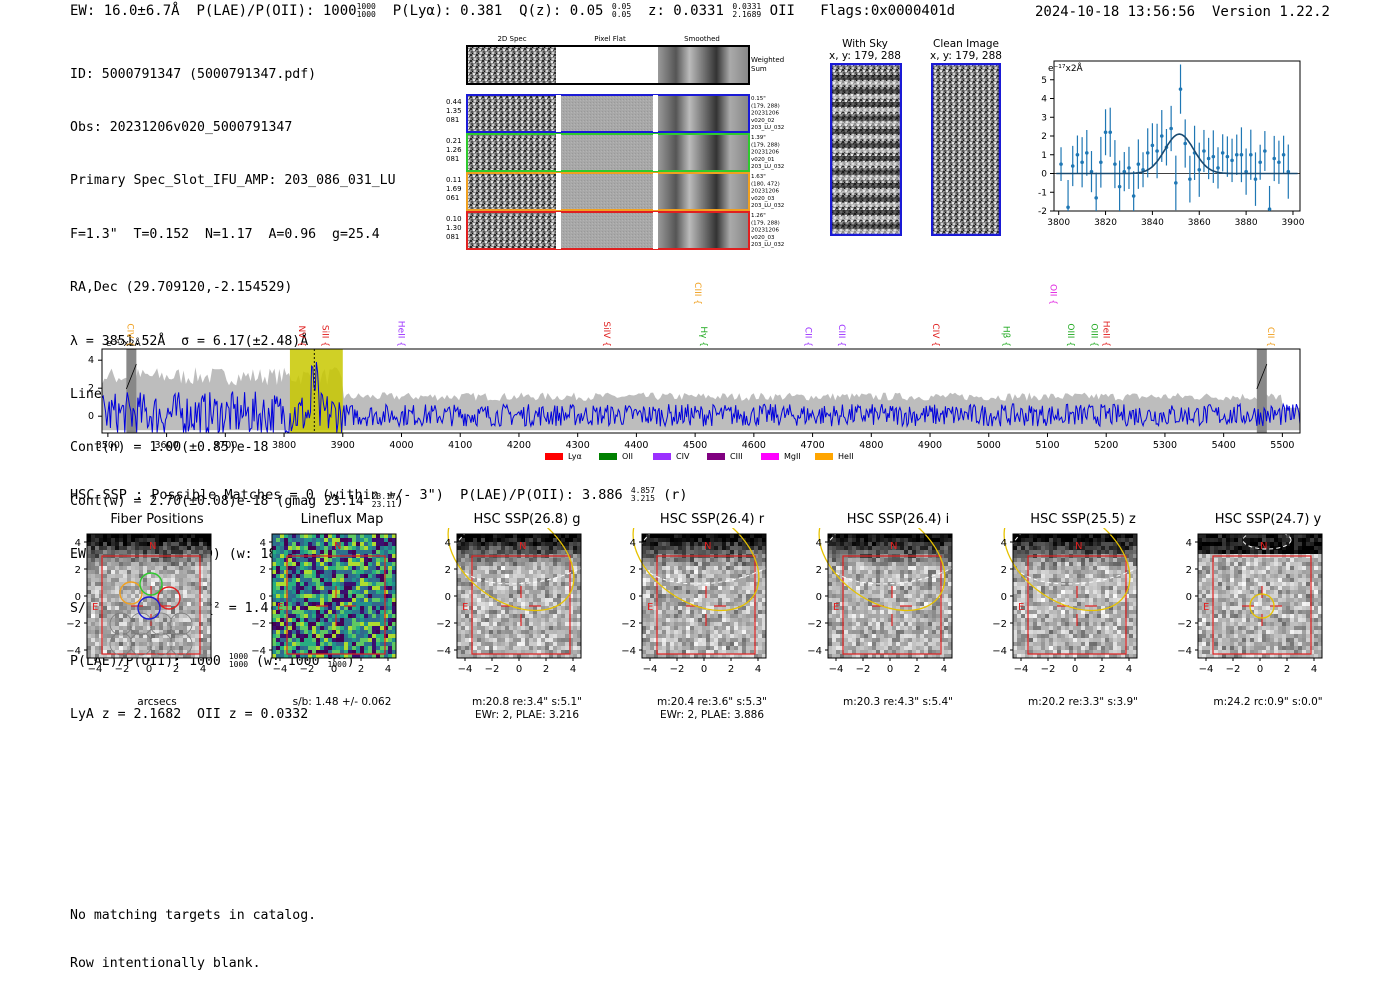 Image resolution: width=1400 pixels, height=988 pixels. I want to click on col-header-2dspec: 2D Spec, so click(511, 39).